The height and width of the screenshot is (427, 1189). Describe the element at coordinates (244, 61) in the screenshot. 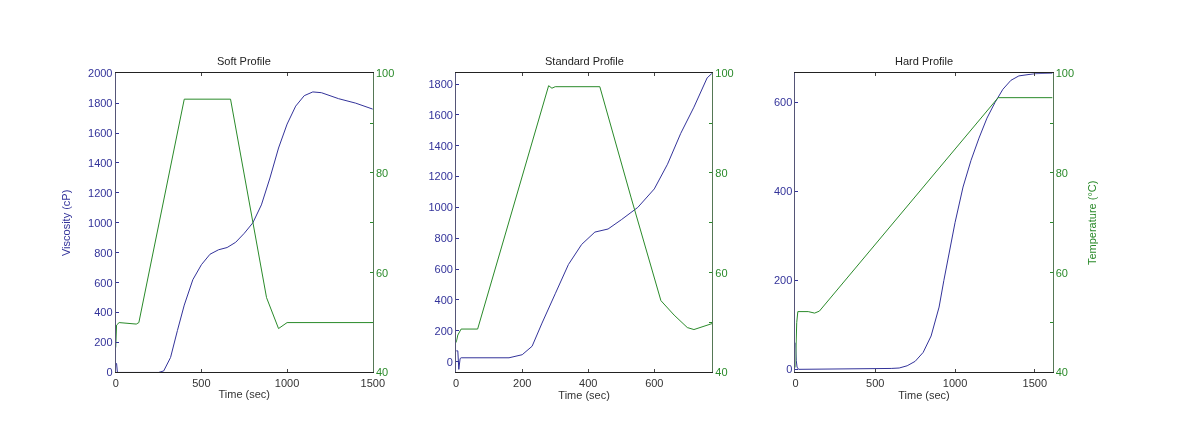

I see `chart-title: Soft Profile` at that location.